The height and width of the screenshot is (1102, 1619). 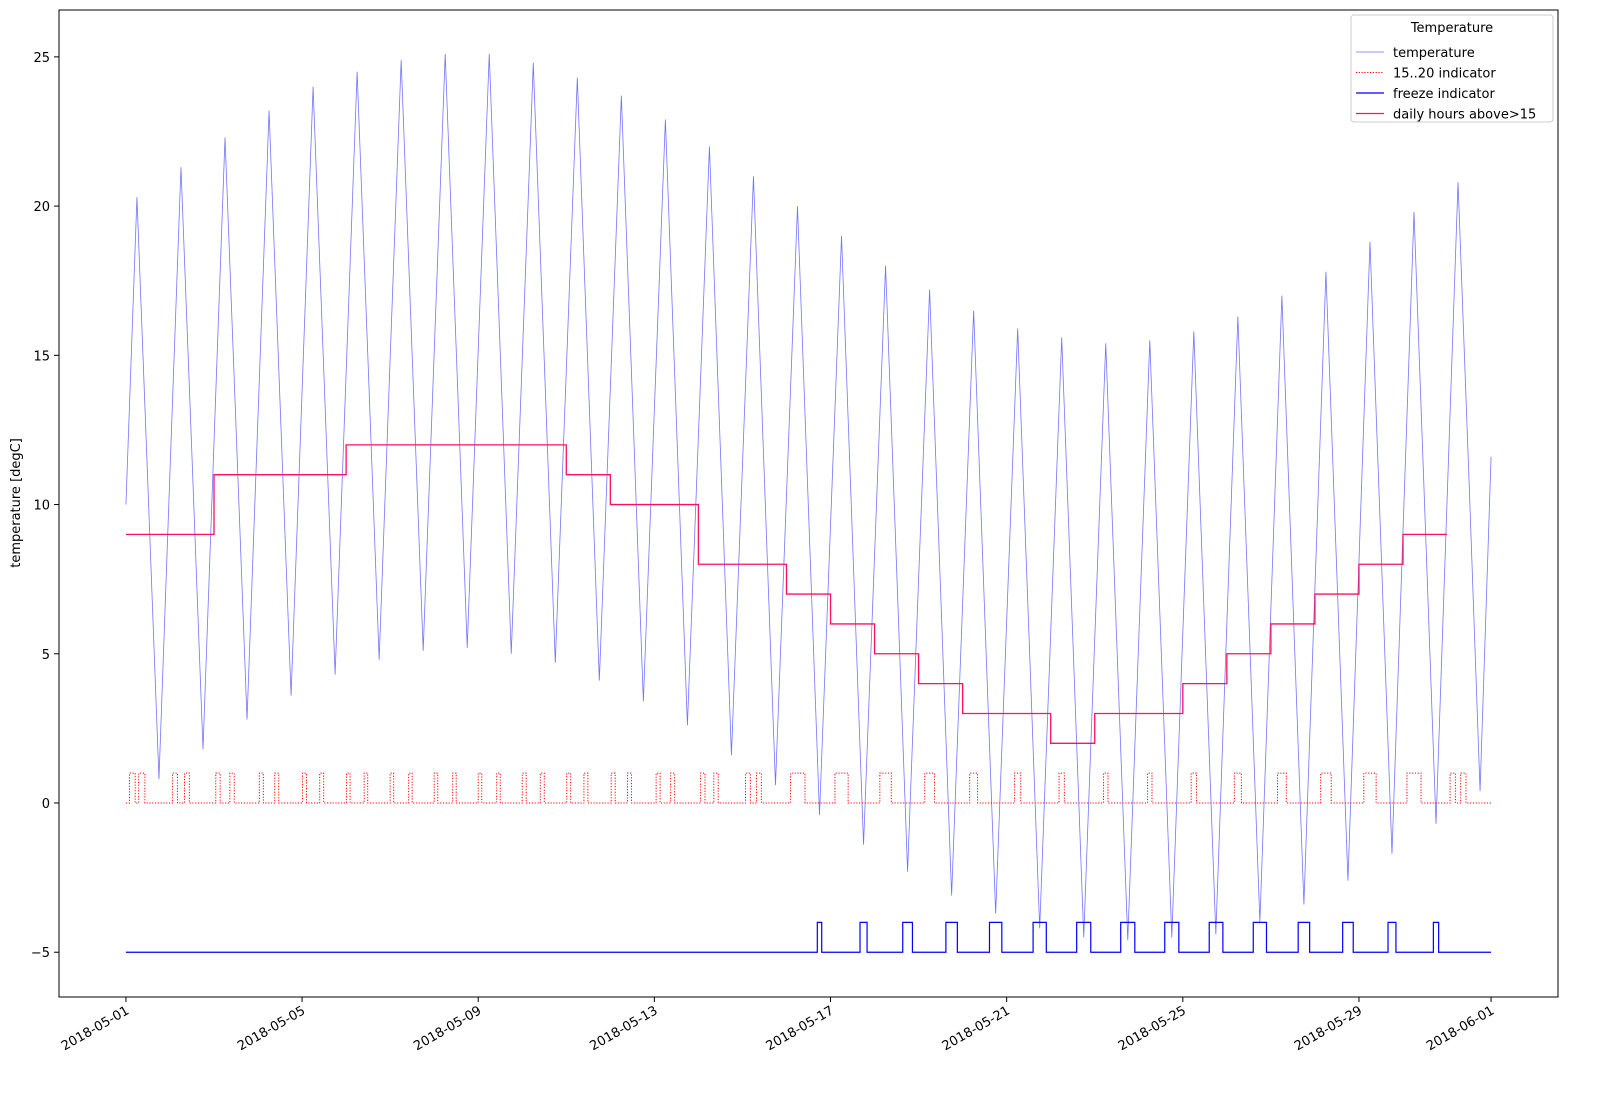 What do you see at coordinates (46, 804) in the screenshot?
I see `y-tick-label: 0` at bounding box center [46, 804].